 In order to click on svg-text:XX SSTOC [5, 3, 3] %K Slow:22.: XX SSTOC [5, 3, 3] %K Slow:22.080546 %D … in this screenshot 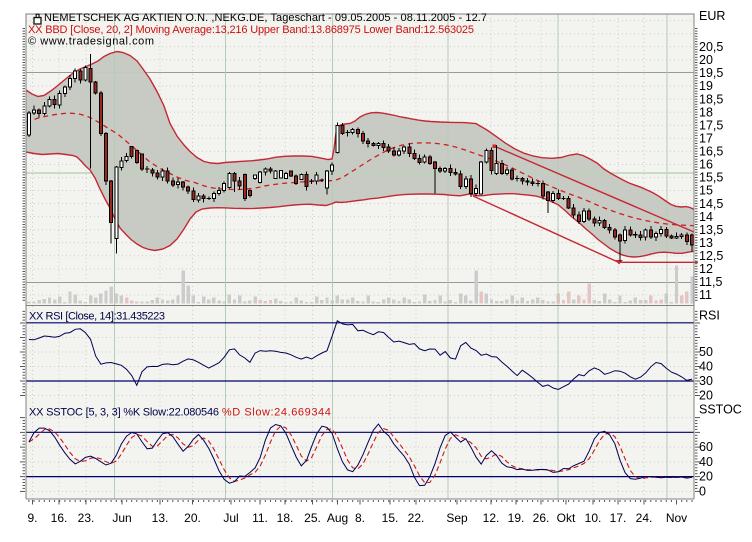, I will do `click(180, 413)`.